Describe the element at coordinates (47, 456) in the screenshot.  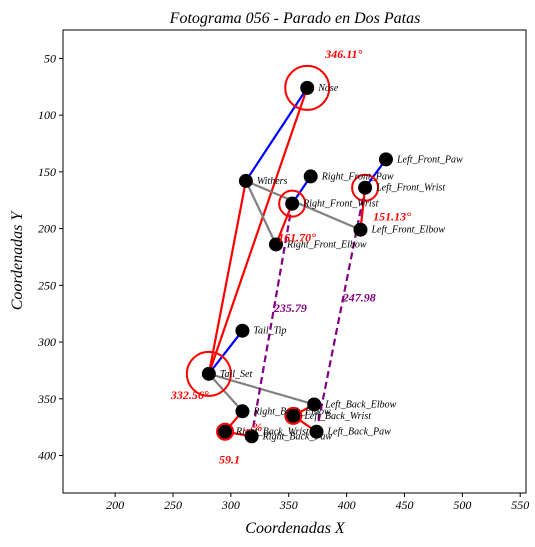
I see `y-tick-label: 400` at that location.